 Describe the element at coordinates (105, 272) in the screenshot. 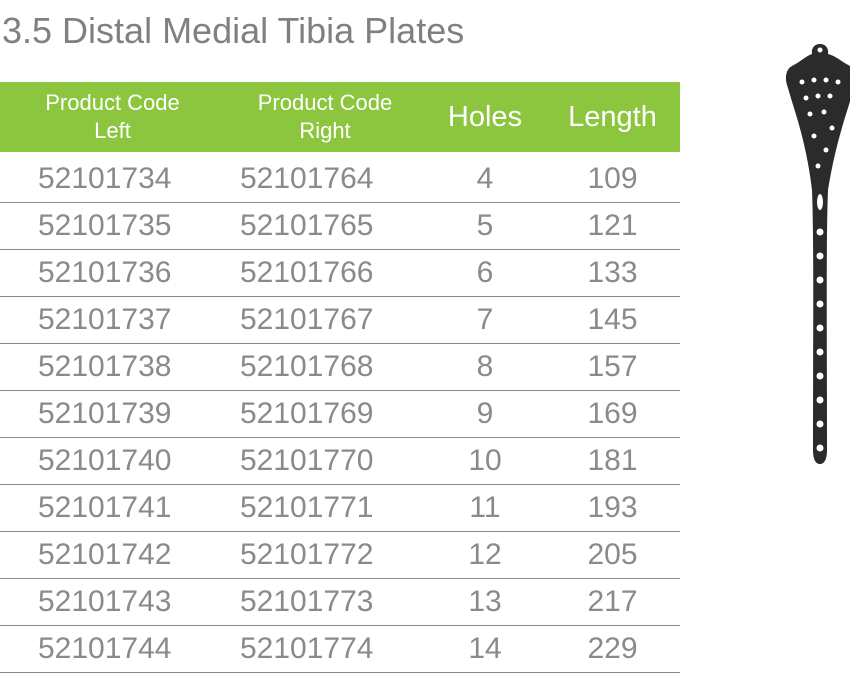

I see `cell-code-left: 52101736` at that location.